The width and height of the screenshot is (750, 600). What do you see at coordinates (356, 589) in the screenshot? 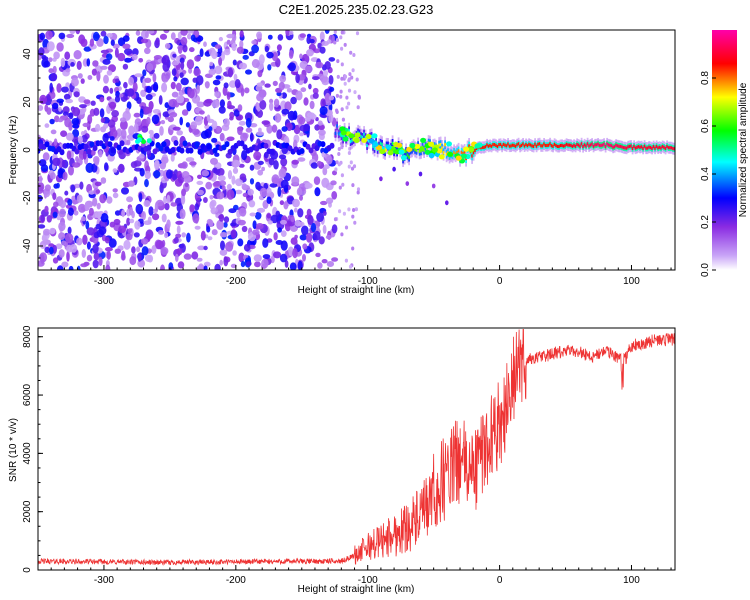
I see `snr-xlabel: Height of straight line (km)` at bounding box center [356, 589].